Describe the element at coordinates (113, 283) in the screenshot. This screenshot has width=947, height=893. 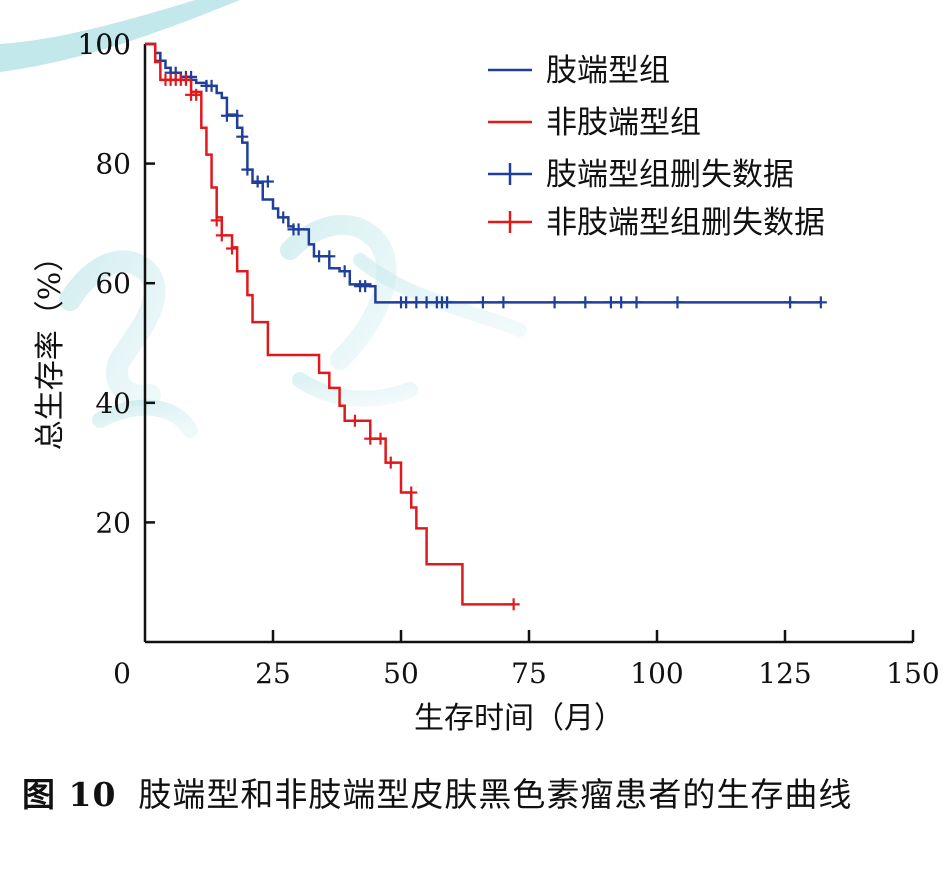
I see `y-tick-label: 60` at that location.